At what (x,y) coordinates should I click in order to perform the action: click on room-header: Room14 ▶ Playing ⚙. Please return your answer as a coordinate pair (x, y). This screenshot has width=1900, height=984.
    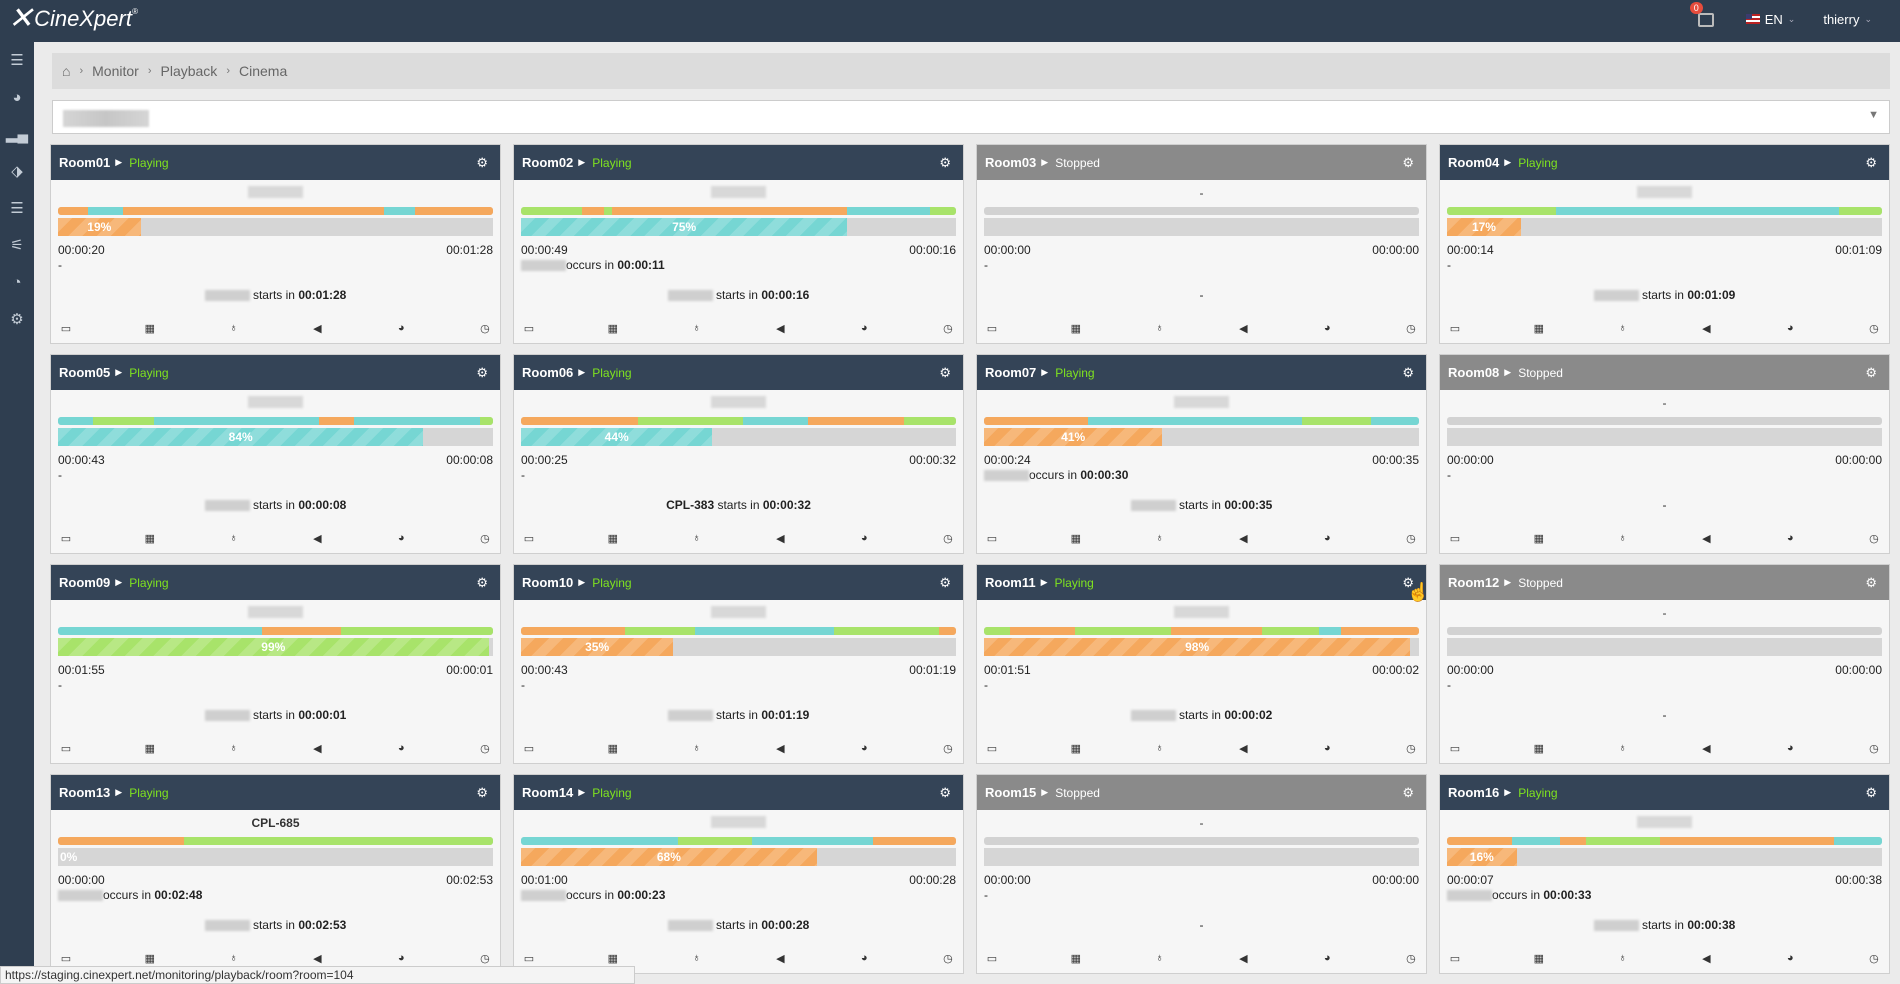
    Looking at the image, I should click on (738, 792).